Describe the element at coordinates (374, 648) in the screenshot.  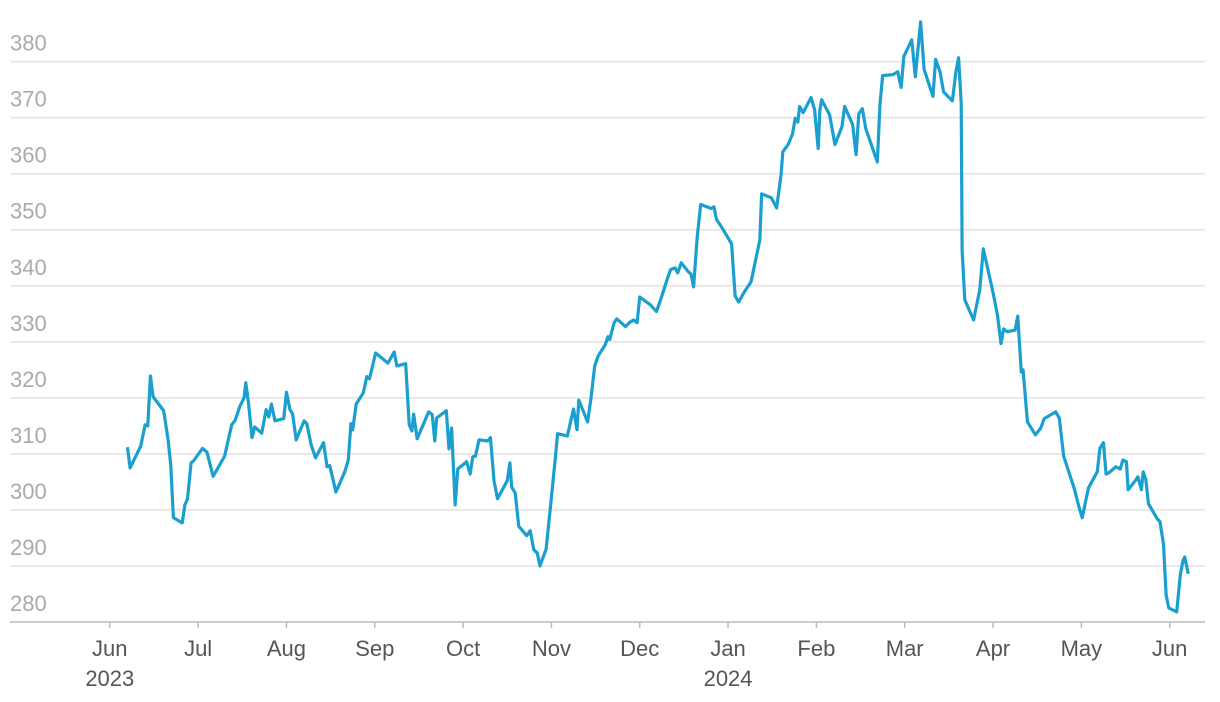
I see `x-tick-label: Sep` at that location.